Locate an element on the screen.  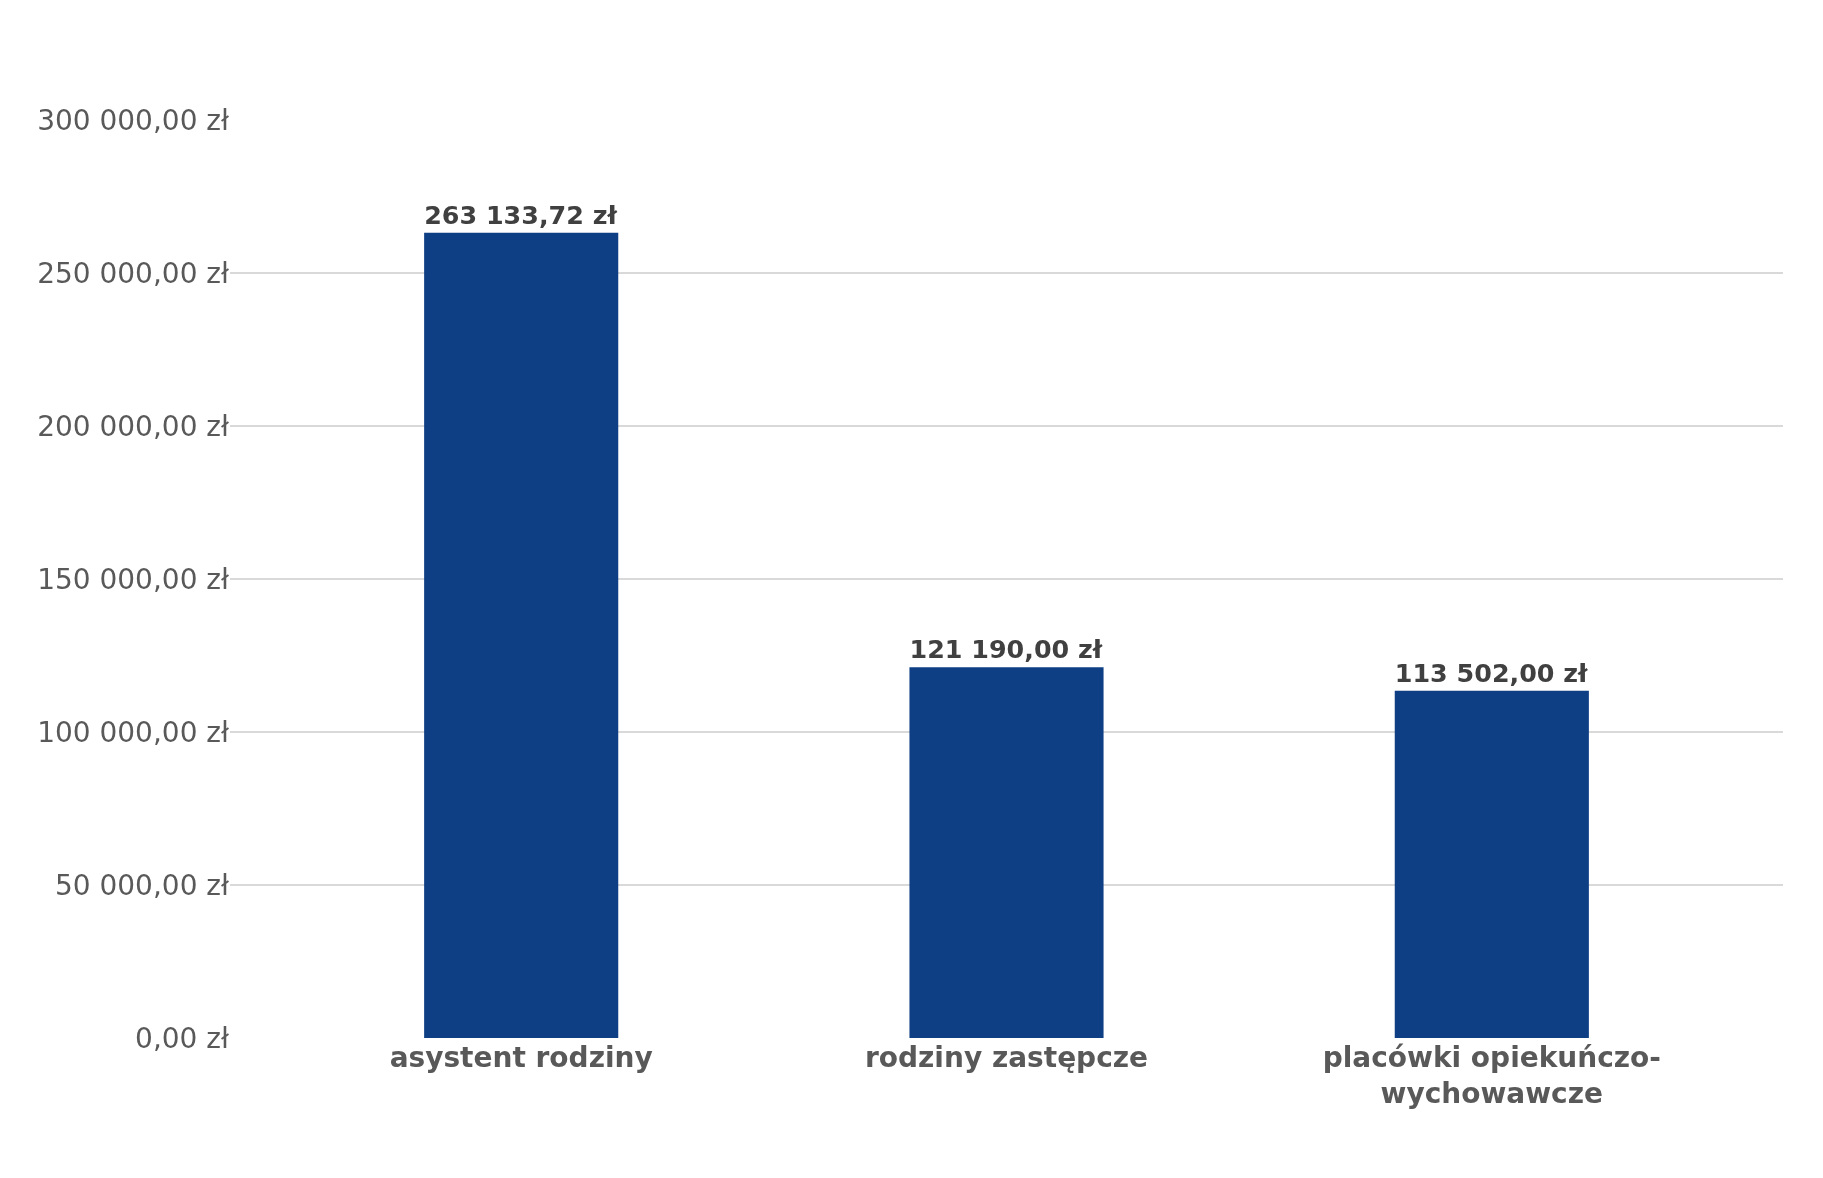
data-label: 263 133,72 zł is located at coordinates (521, 214).